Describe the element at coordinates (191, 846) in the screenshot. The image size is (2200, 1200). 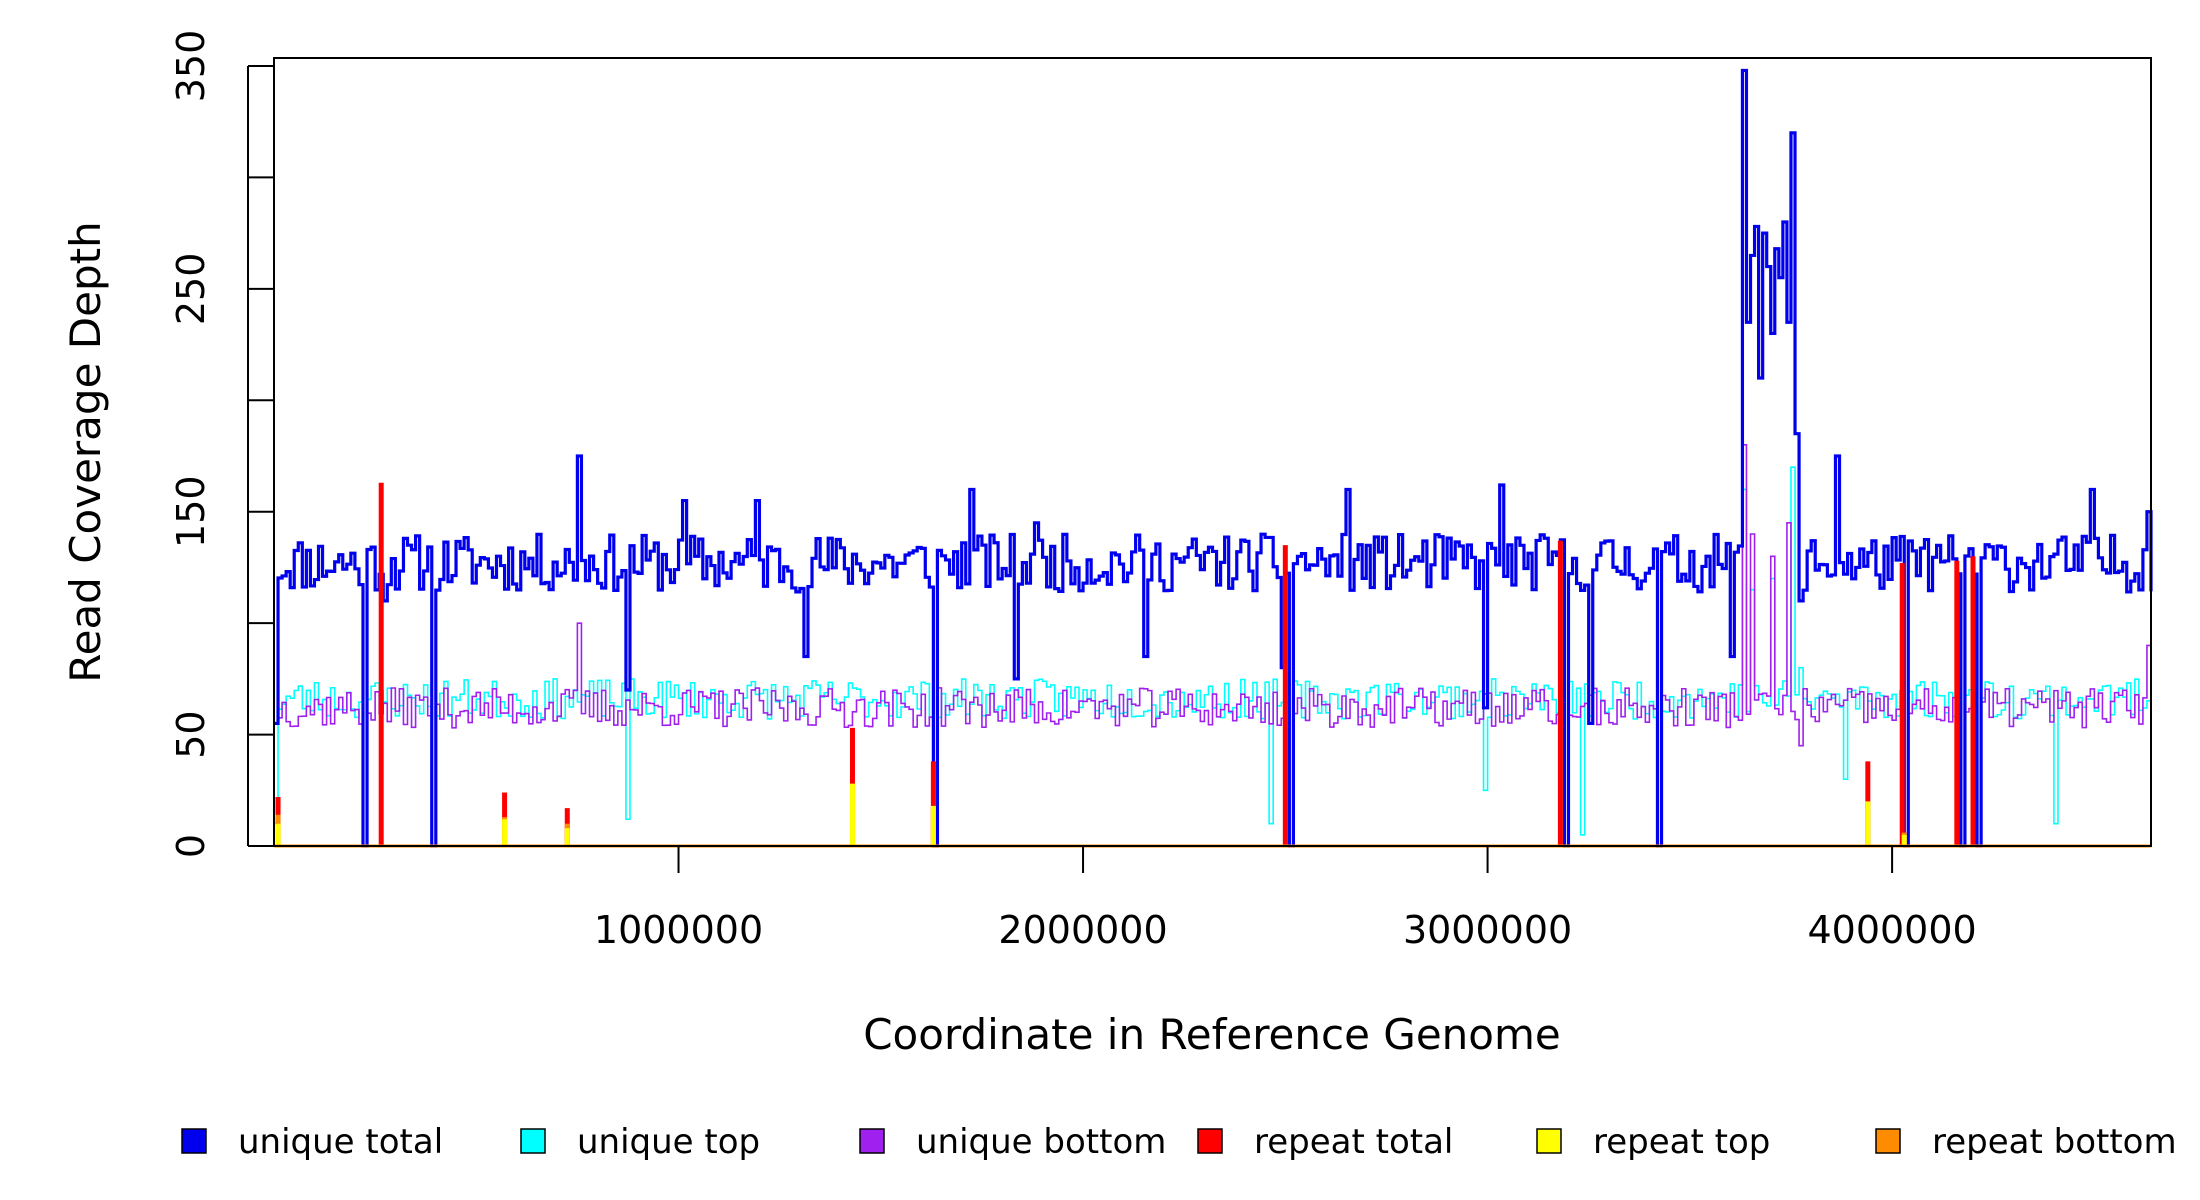
I see `y-tick-label-0: 0` at that location.